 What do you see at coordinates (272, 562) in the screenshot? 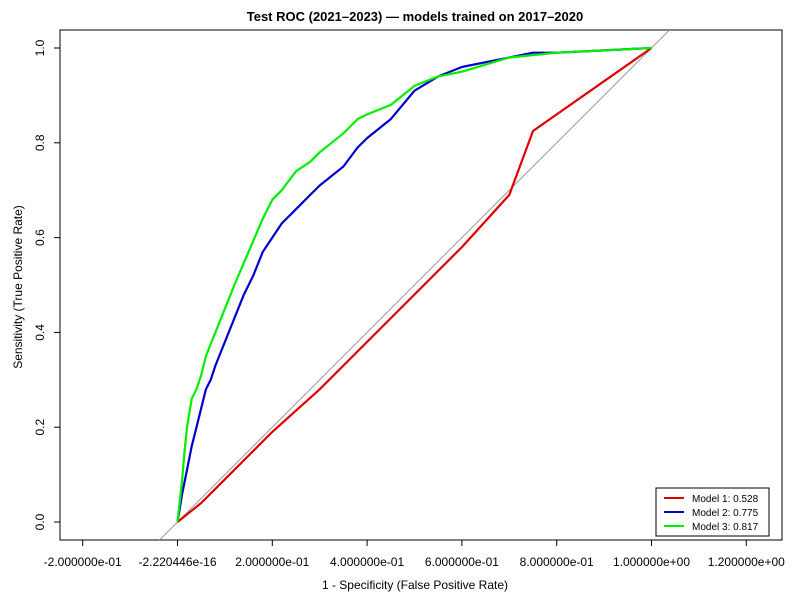
I see `x-tick-label: 2.000000e-01` at bounding box center [272, 562].